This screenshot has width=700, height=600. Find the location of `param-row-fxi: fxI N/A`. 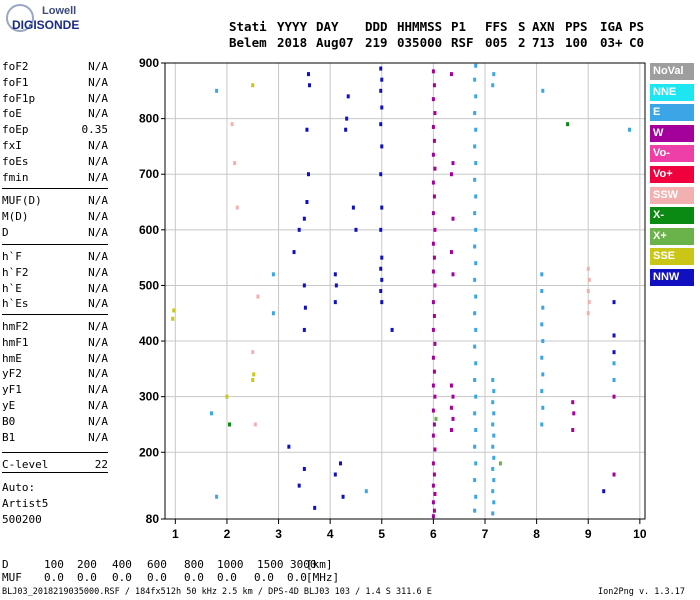

param-row-fxi: fxI N/A is located at coordinates (55, 147).